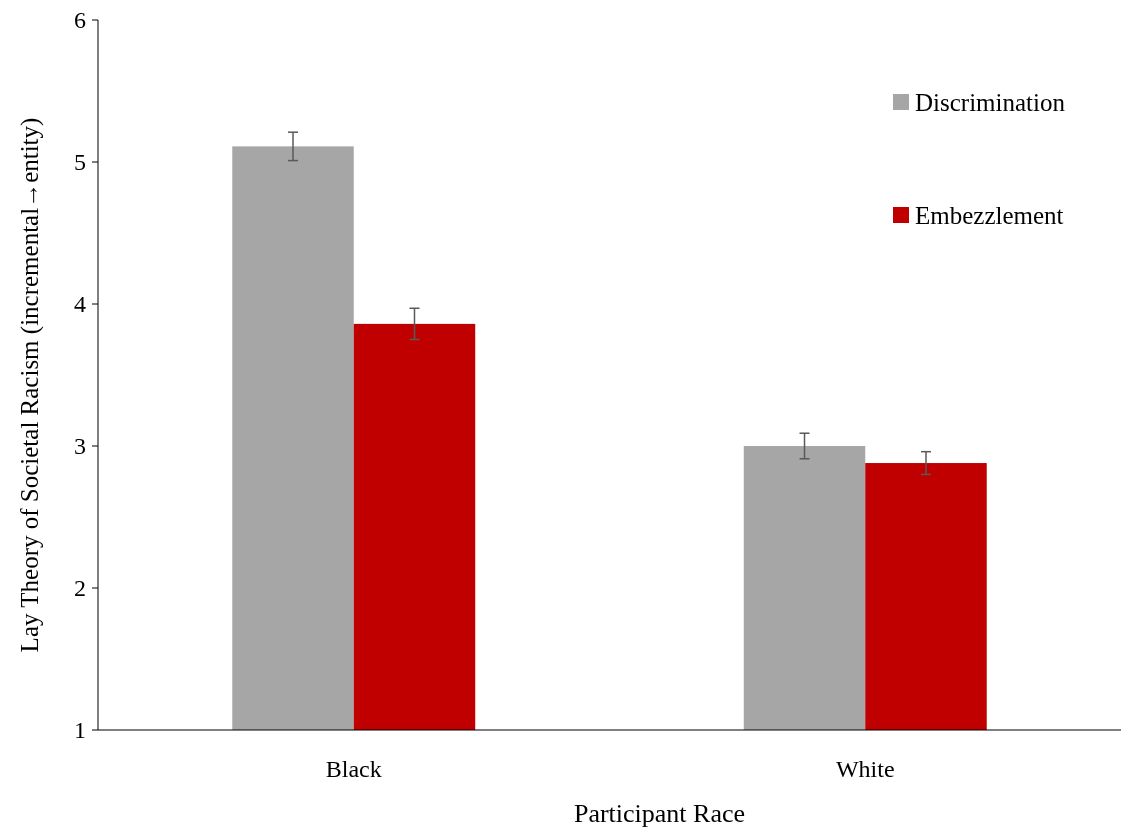 The image size is (1121, 834). I want to click on y-tick-label: 4, so click(80, 304).